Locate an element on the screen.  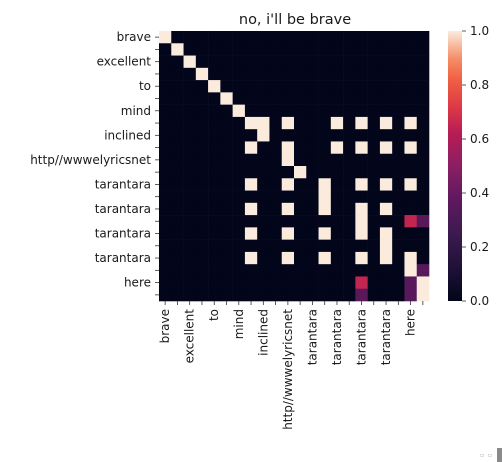
colorbar-tick-label: 1.0 is located at coordinates (479, 31).